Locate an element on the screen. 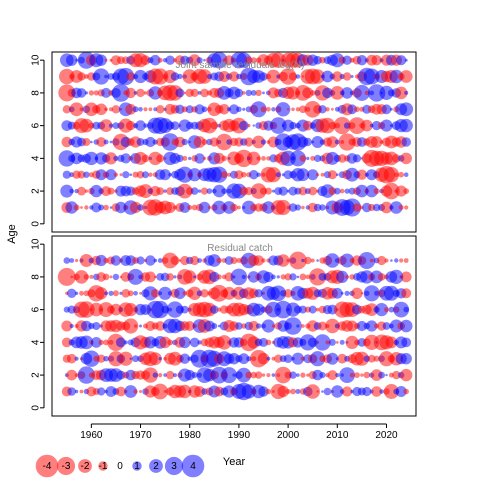  y-tick-label: 2 is located at coordinates (36, 375).